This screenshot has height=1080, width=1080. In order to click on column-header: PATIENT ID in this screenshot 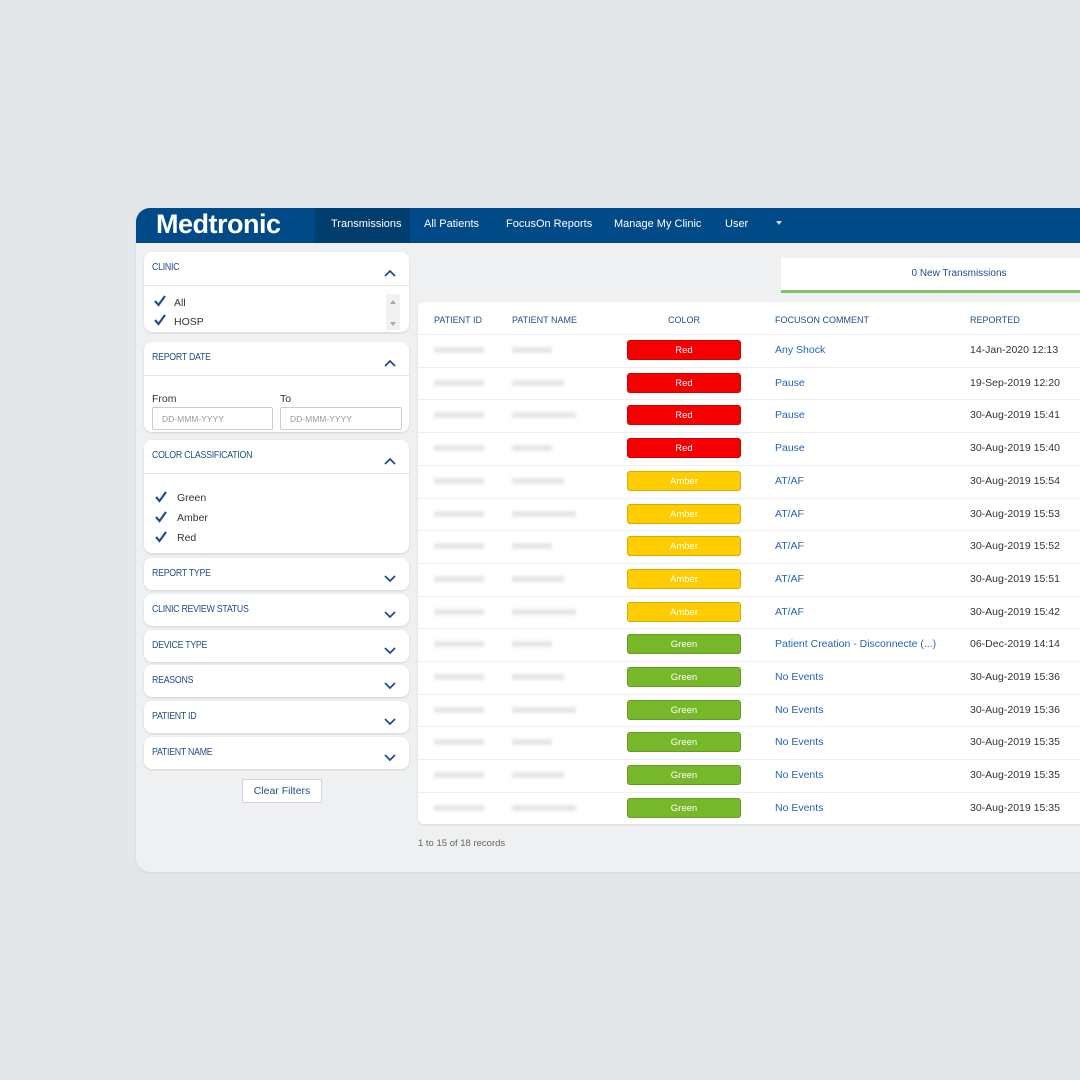, I will do `click(458, 320)`.